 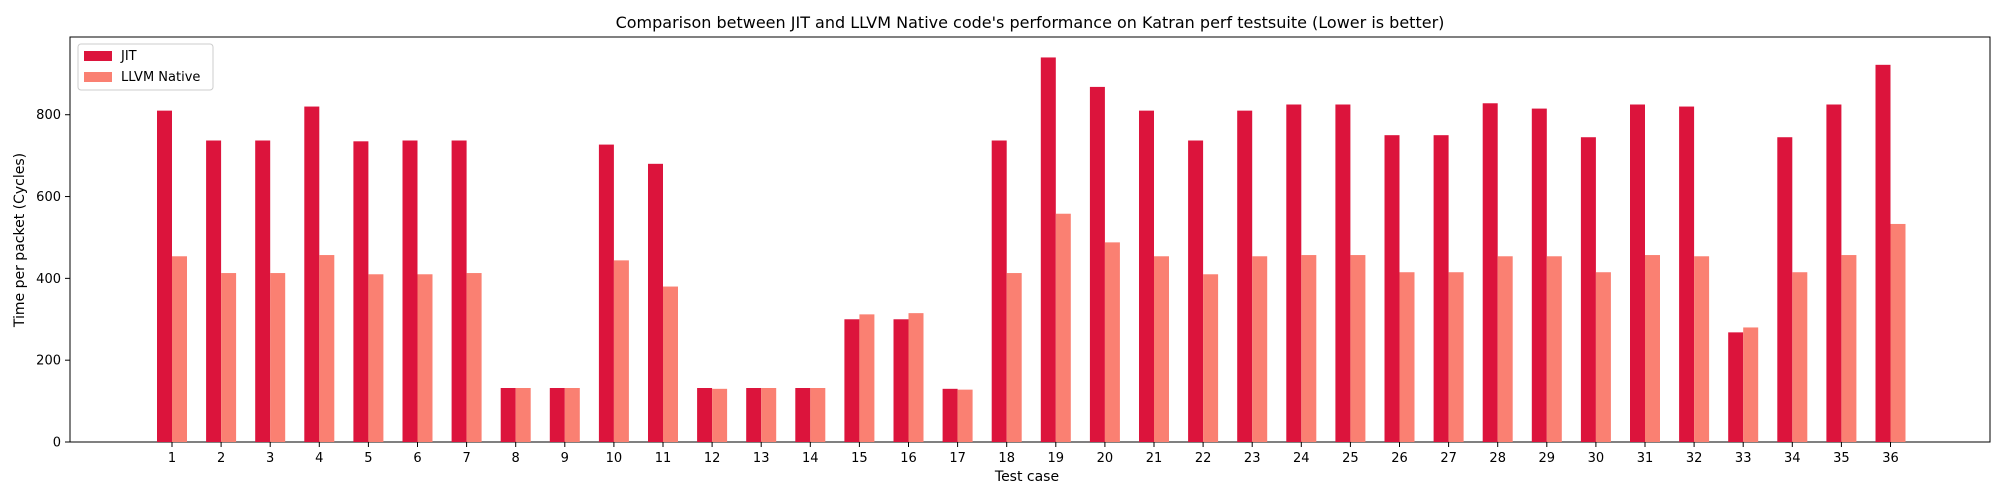 I want to click on x-tick-label-29: 29, so click(x=1547, y=458).